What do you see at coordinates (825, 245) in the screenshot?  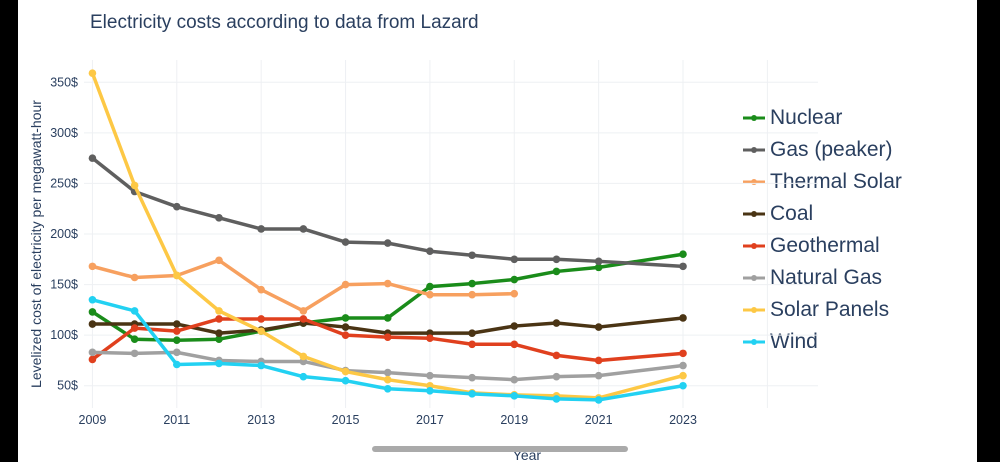 I see `legend-label: Geothermal` at bounding box center [825, 245].